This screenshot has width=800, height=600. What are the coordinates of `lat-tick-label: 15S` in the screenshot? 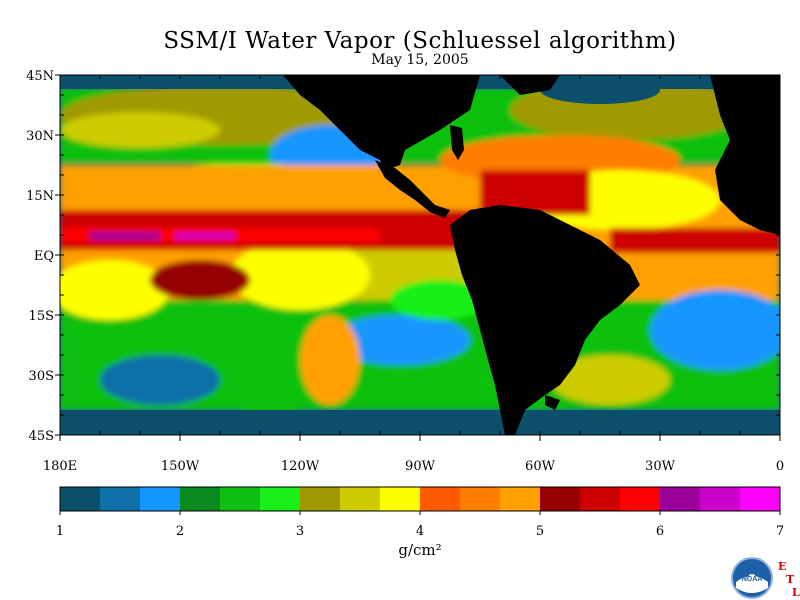 It's located at (41, 316).